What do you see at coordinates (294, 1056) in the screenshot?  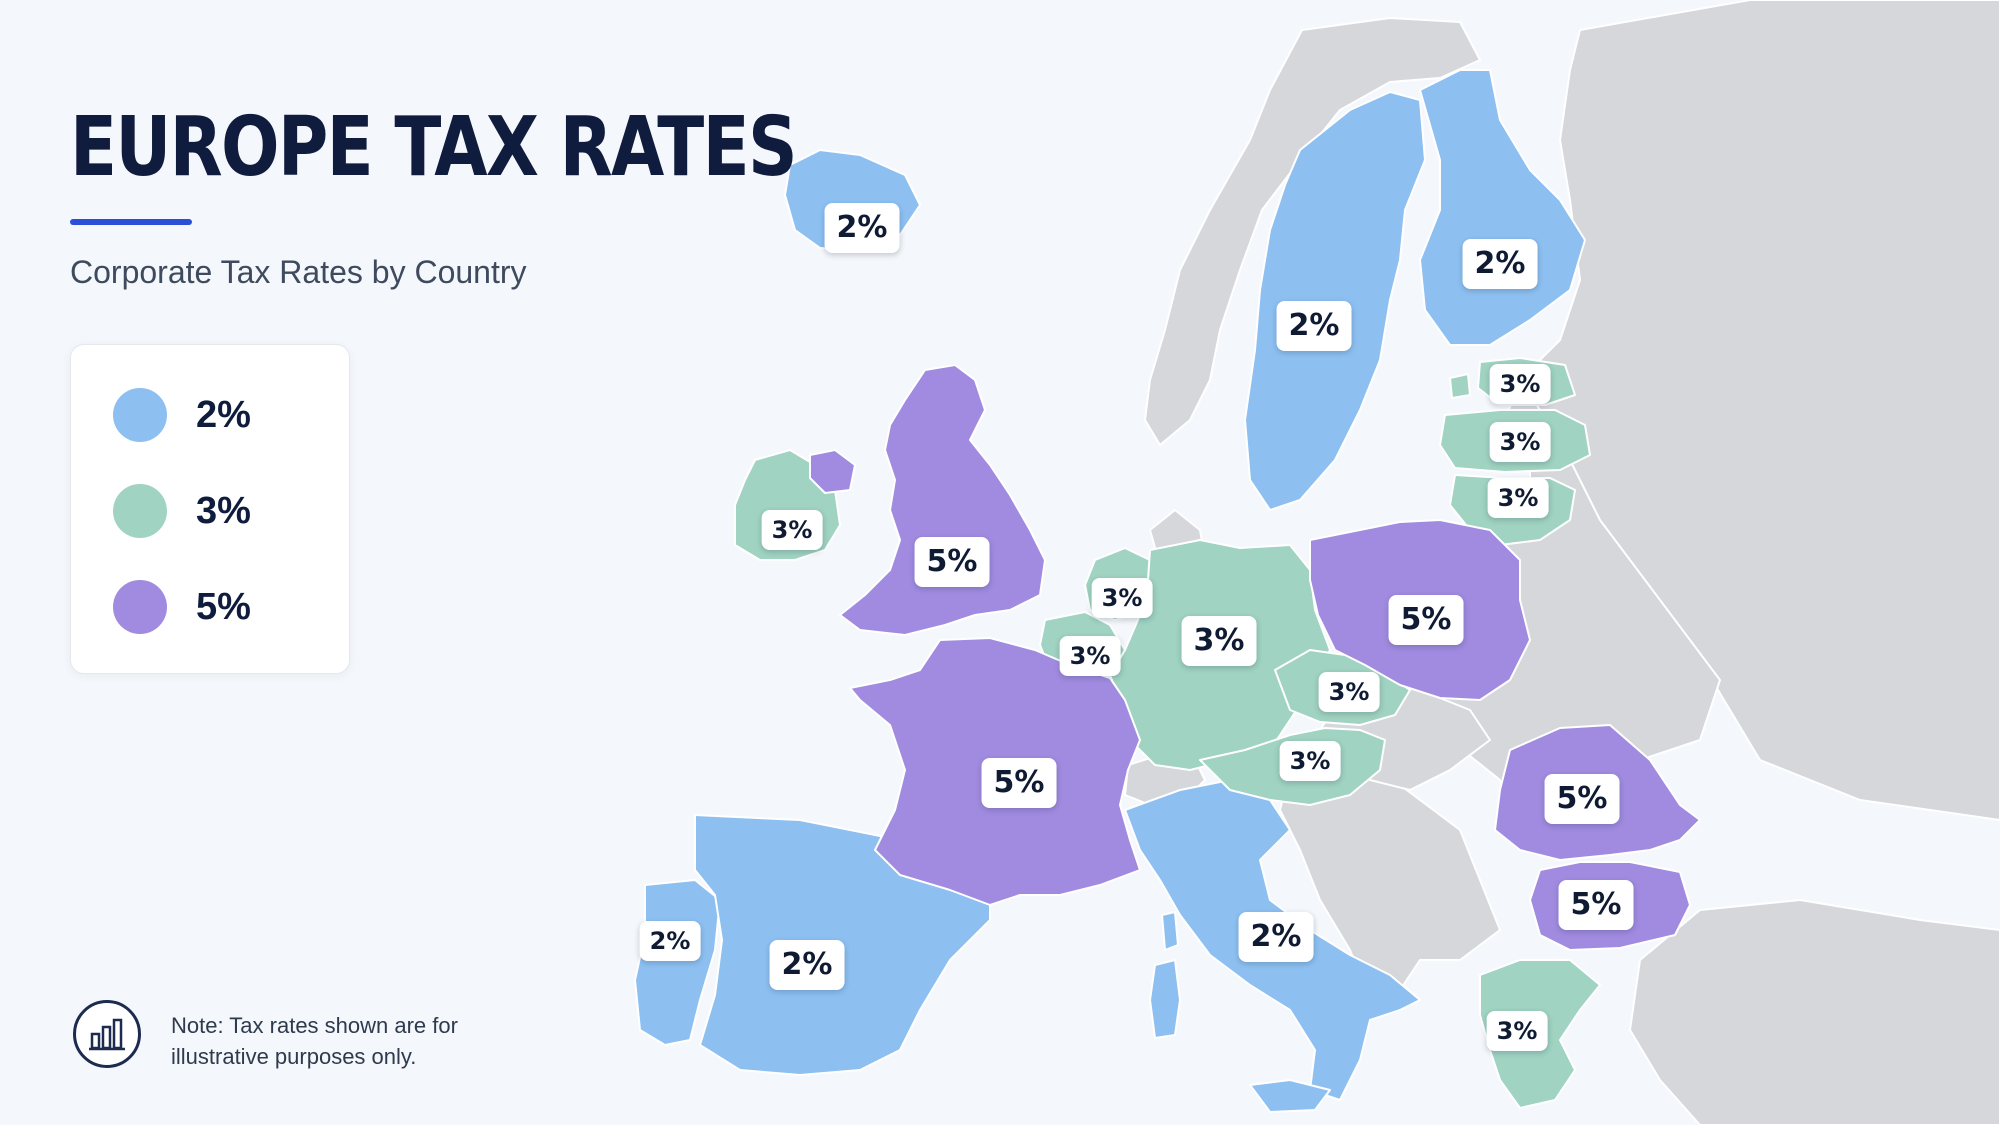 I see `footnote-line-2: illustrative purposes only.` at bounding box center [294, 1056].